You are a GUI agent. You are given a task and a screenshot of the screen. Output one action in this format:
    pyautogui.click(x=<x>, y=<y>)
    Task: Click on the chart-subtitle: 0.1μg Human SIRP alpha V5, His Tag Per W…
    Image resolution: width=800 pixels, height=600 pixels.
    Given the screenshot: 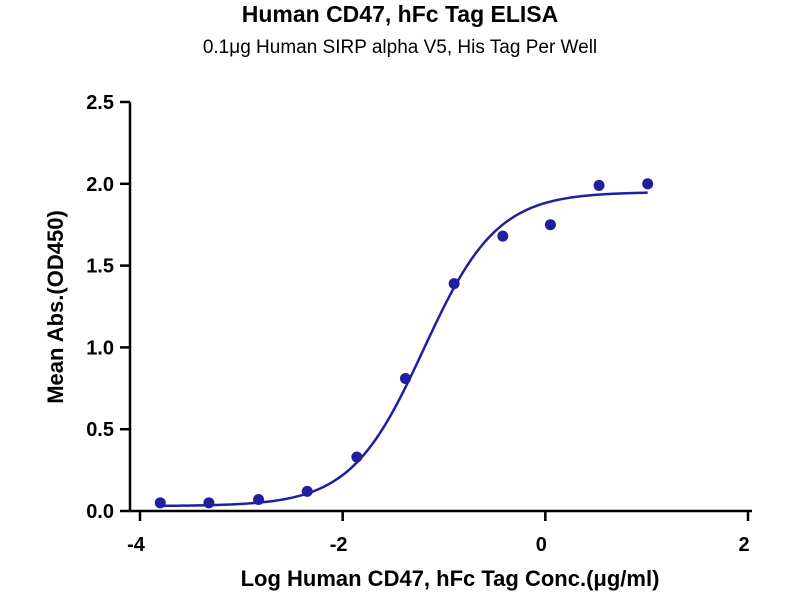 What is the action you would take?
    pyautogui.click(x=400, y=47)
    